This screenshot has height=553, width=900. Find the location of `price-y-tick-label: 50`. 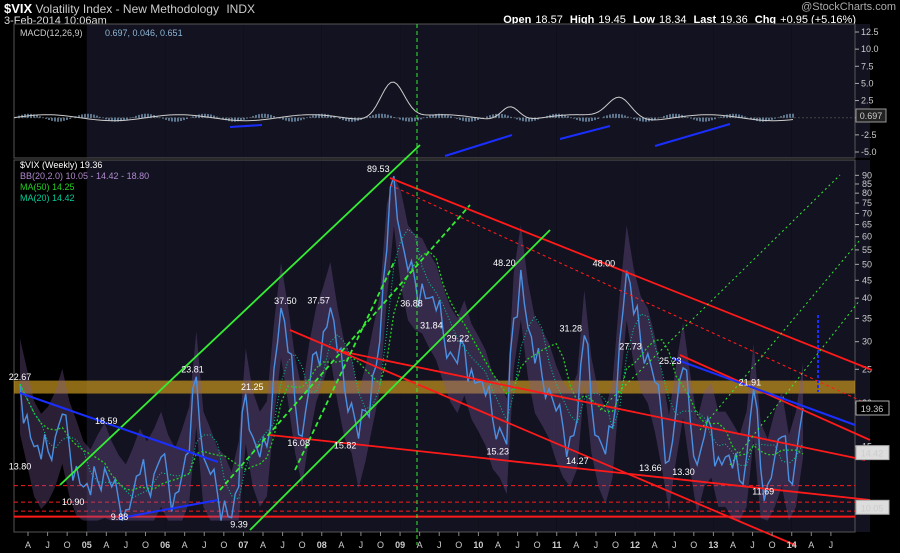

price-y-tick-label: 50 is located at coordinates (867, 264).